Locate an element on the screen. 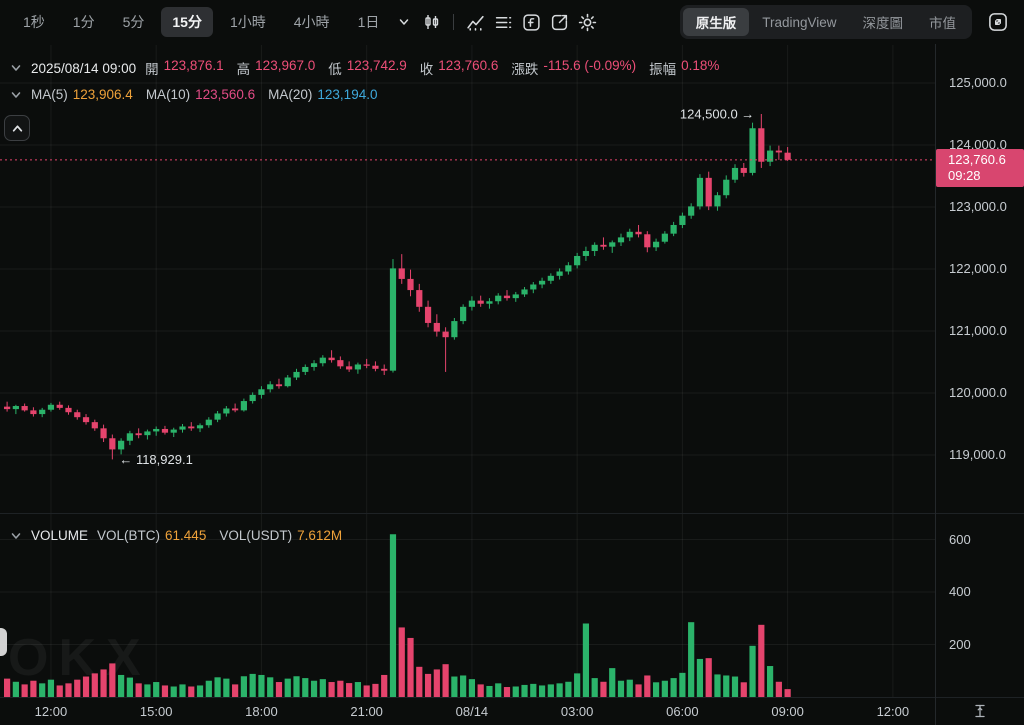 Image resolution: width=1024 pixels, height=725 pixels. candle-style-icon is located at coordinates (432, 22).